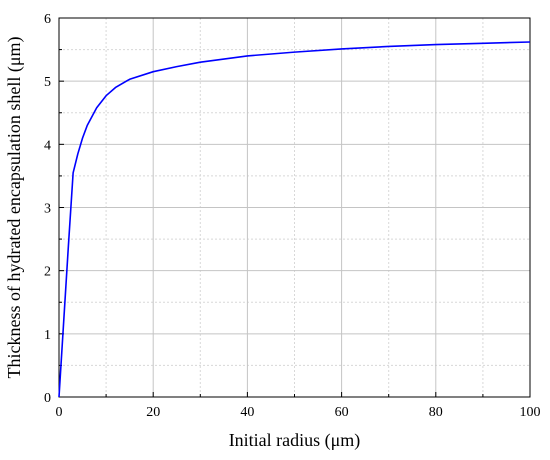 This screenshot has height=460, width=550. I want to click on y-tick-label: 4, so click(47, 145).